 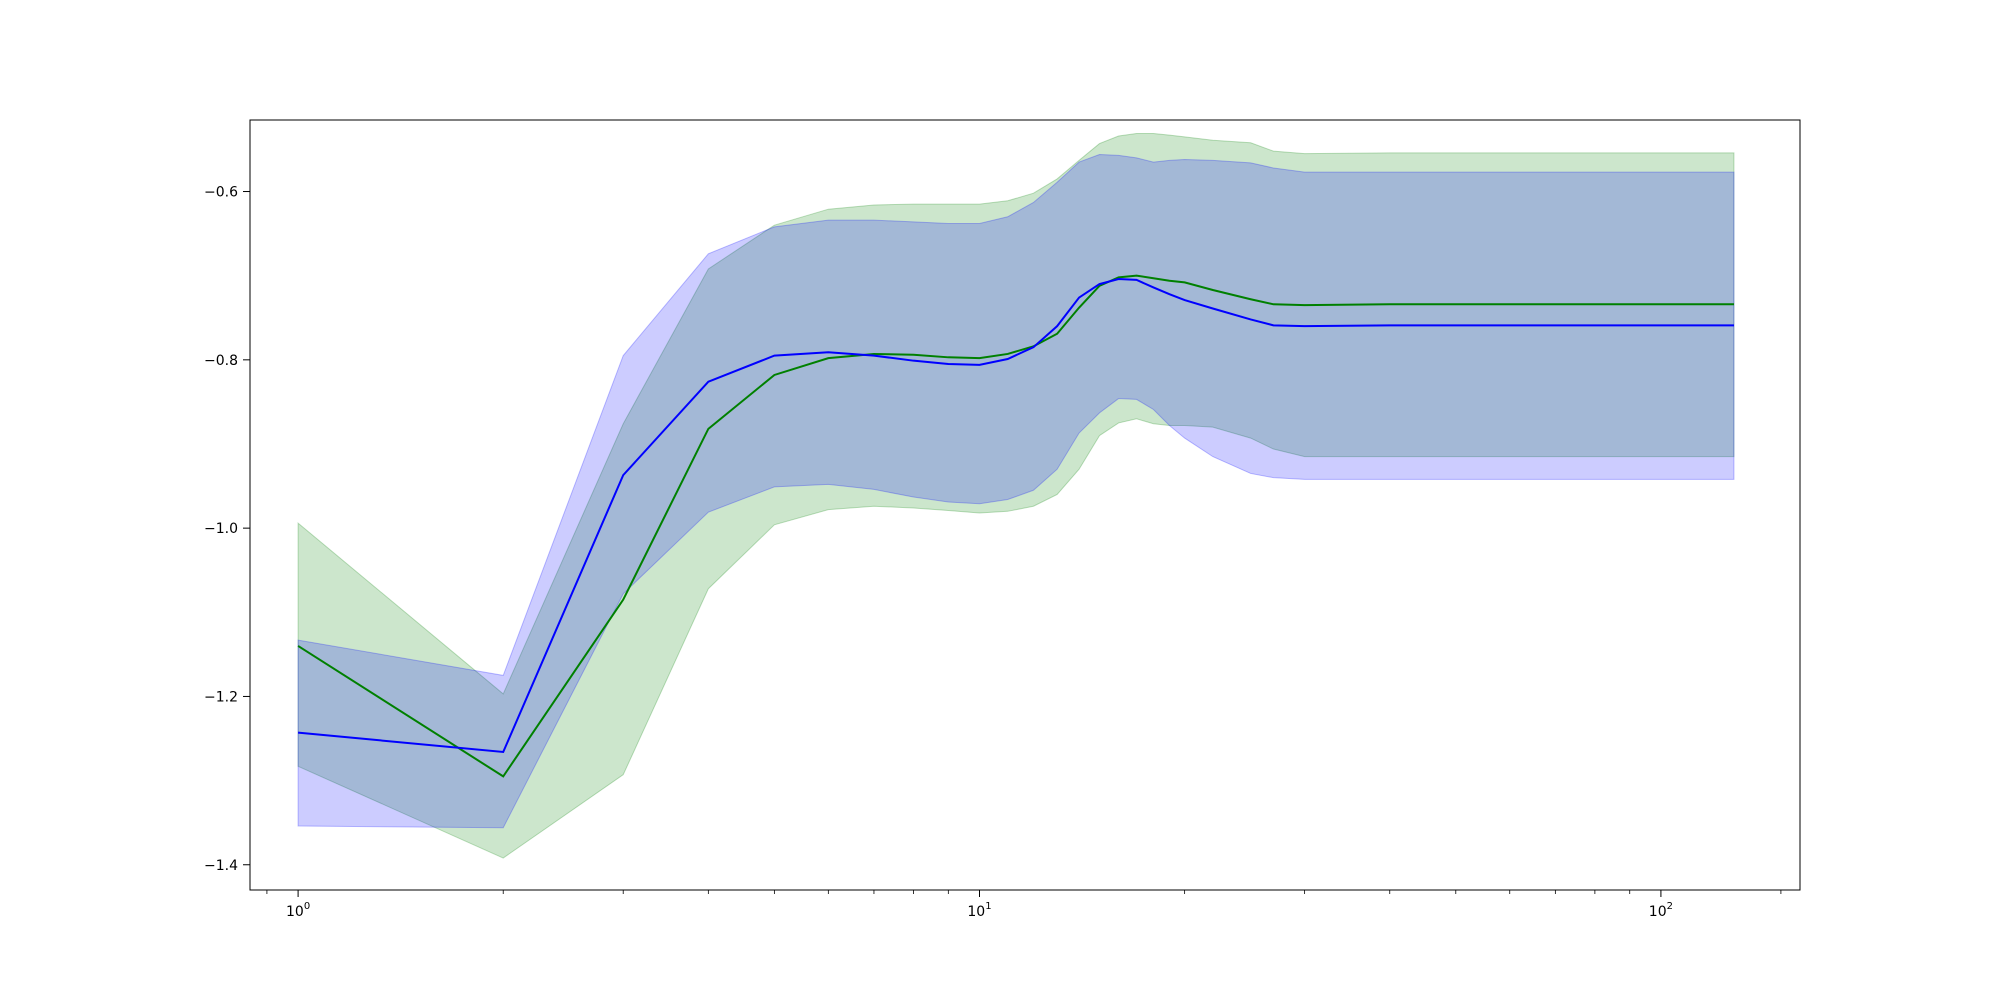 What do you see at coordinates (221, 361) in the screenshot?
I see `y-tick-label-1: −0.8` at bounding box center [221, 361].